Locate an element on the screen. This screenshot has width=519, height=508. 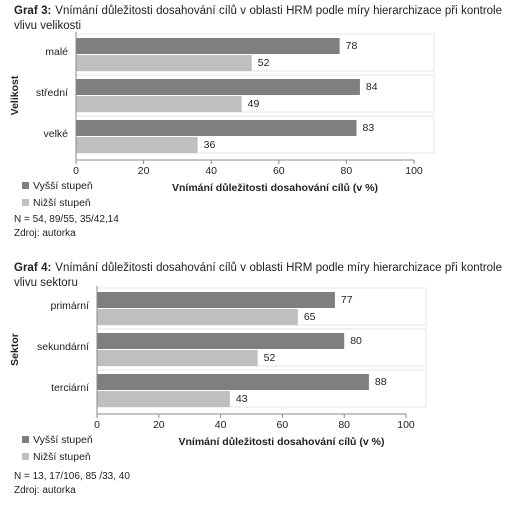
value-label: 83 is located at coordinates (369, 128).